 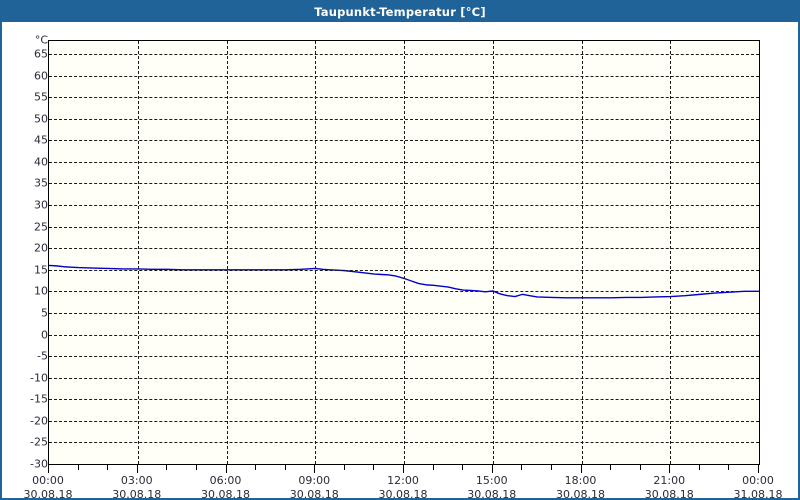 I want to click on y-axis-tick-label: 5, so click(x=44, y=313).